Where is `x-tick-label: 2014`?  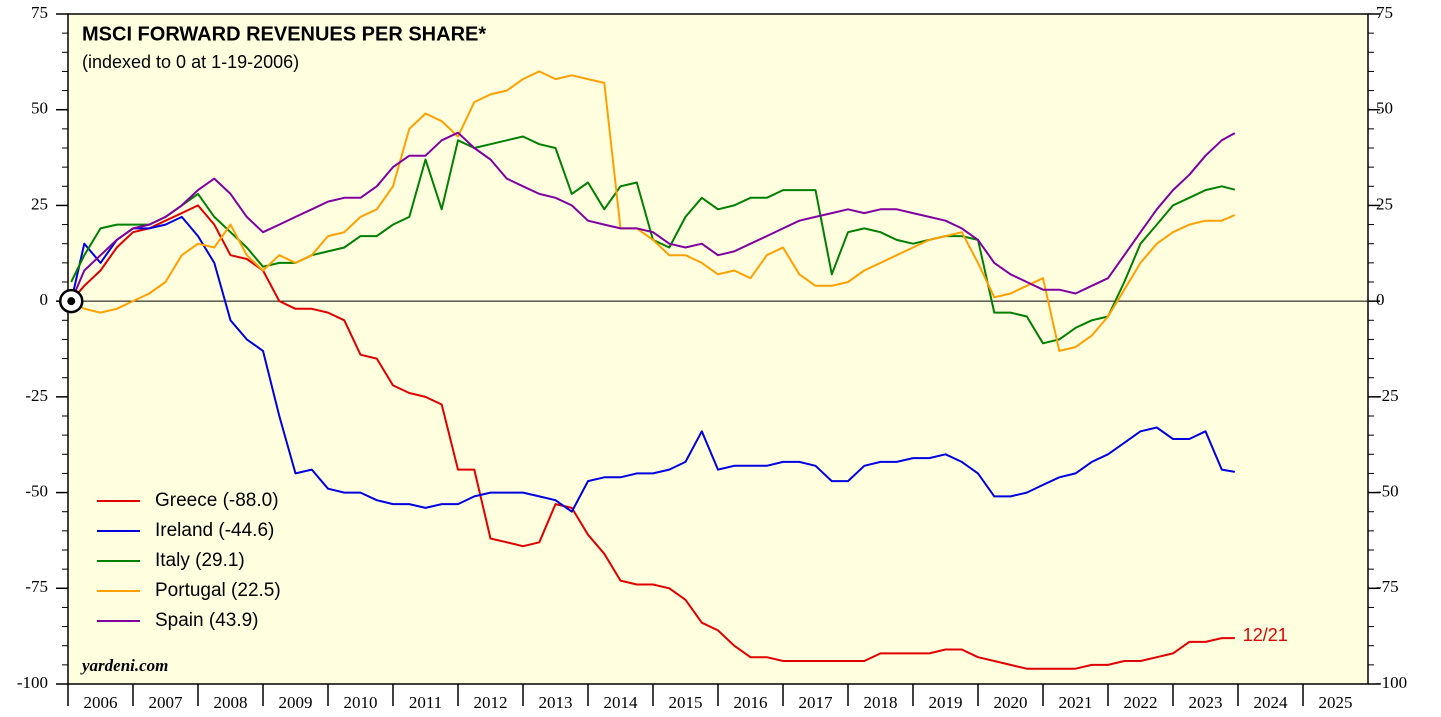
x-tick-label: 2014 is located at coordinates (621, 702).